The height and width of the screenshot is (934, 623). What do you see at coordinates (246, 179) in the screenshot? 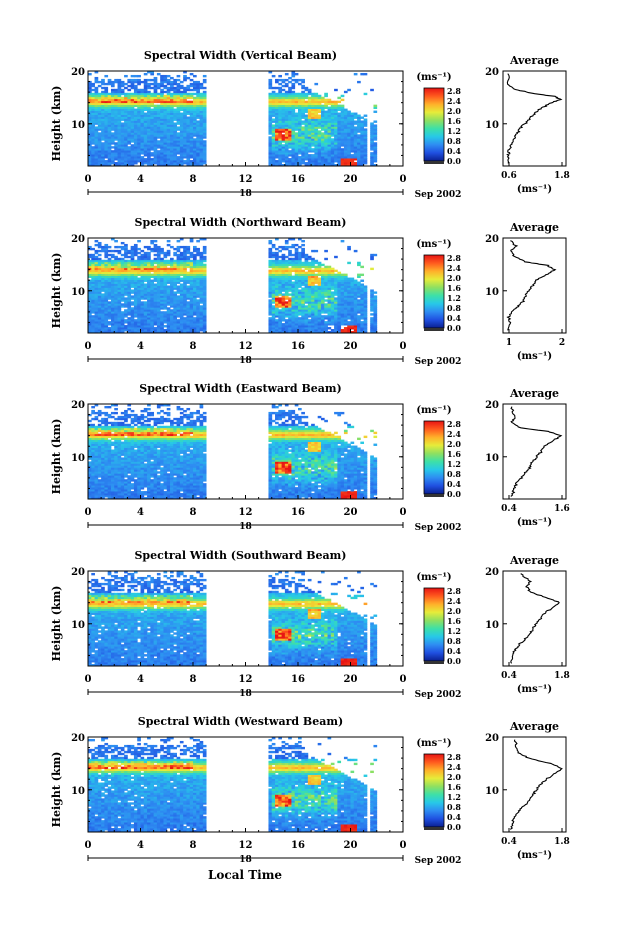
I see `x-tick-label: 12` at bounding box center [246, 179].